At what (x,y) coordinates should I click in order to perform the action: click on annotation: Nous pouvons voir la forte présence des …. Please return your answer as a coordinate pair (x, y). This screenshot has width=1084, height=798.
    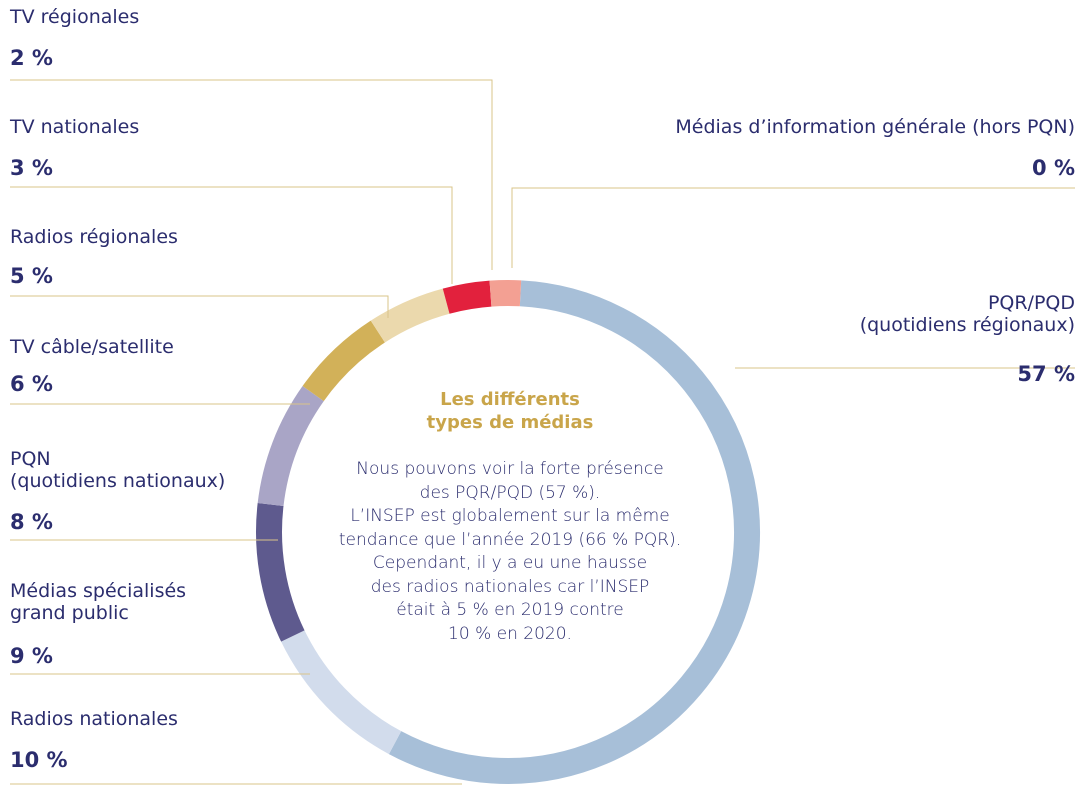
    Looking at the image, I should click on (510, 551).